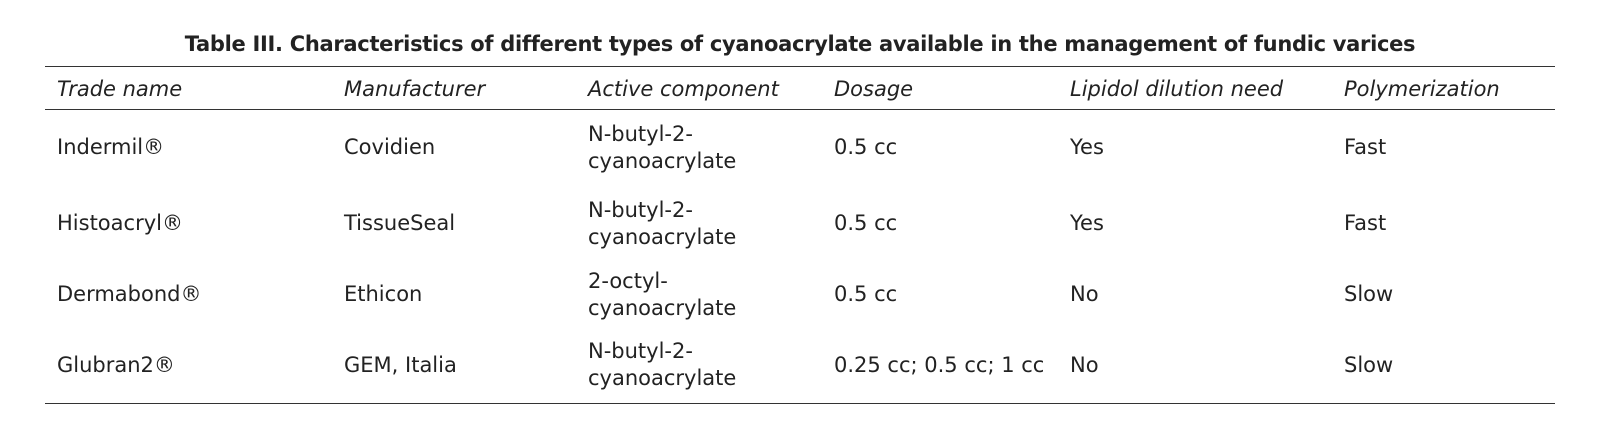 The width and height of the screenshot is (1600, 428). I want to click on table-cell: Indermil®, so click(111, 147).